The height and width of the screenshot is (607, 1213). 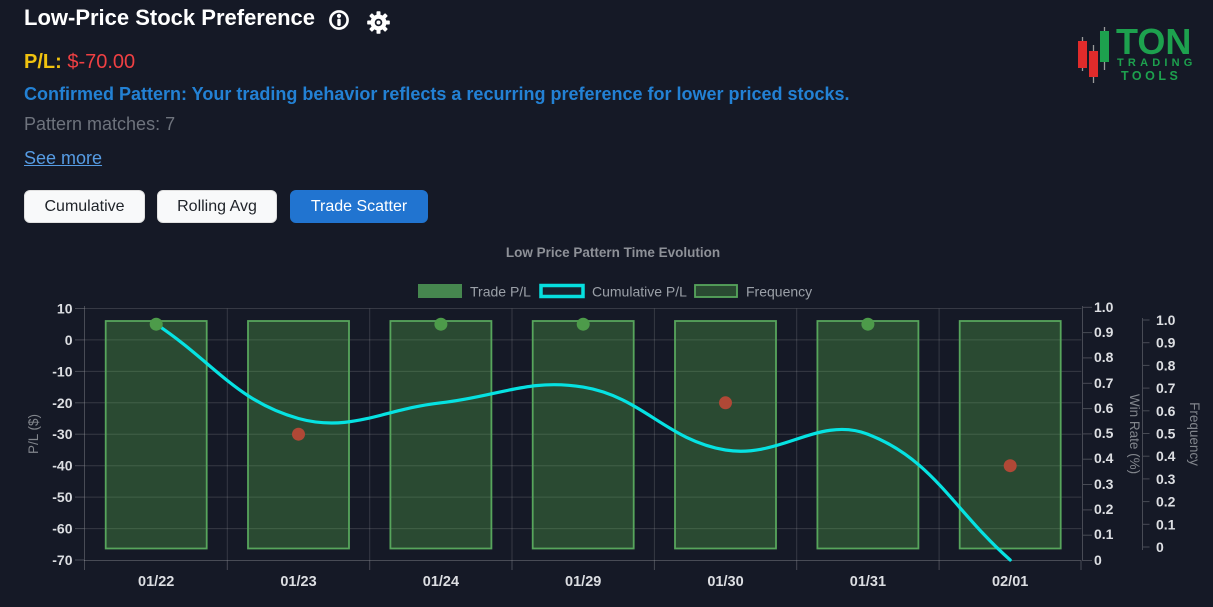 What do you see at coordinates (868, 582) in the screenshot?
I see `svg-text: 01/31` at bounding box center [868, 582].